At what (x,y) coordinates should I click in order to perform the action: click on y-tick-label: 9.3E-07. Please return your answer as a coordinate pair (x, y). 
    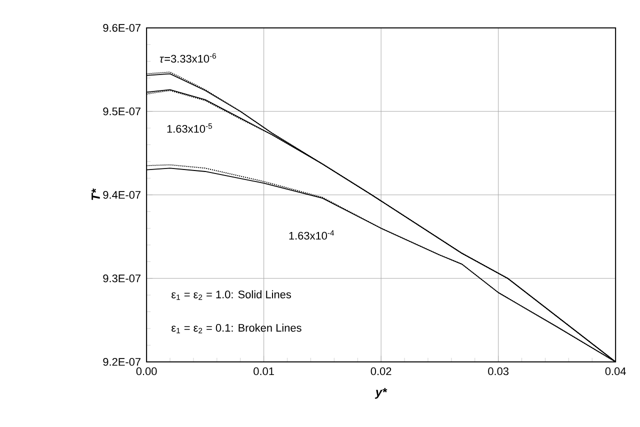
    Looking at the image, I should click on (121, 278).